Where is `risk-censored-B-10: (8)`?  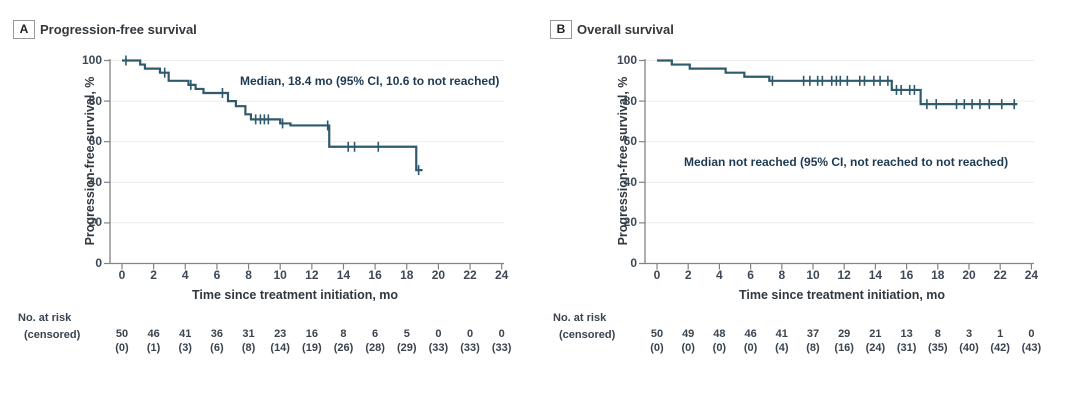
risk-censored-B-10: (8) is located at coordinates (813, 348).